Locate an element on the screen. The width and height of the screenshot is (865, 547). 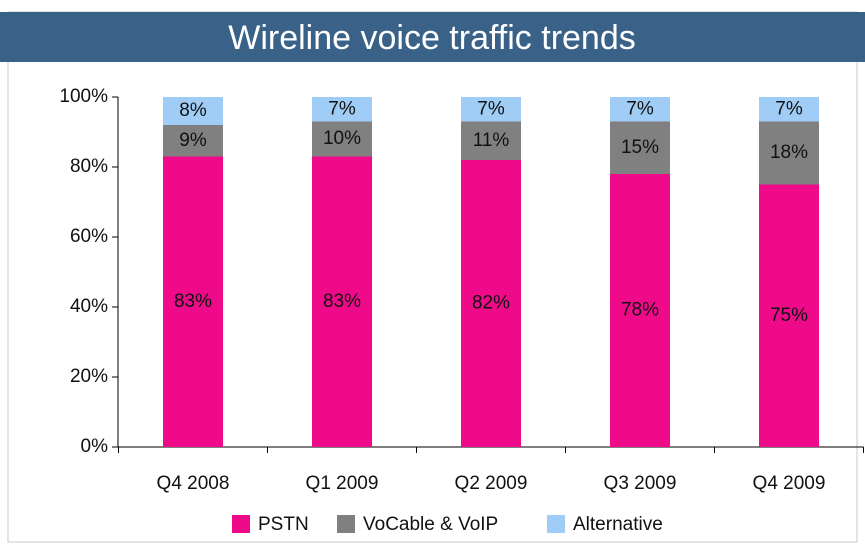
data-label: 82% is located at coordinates (491, 303).